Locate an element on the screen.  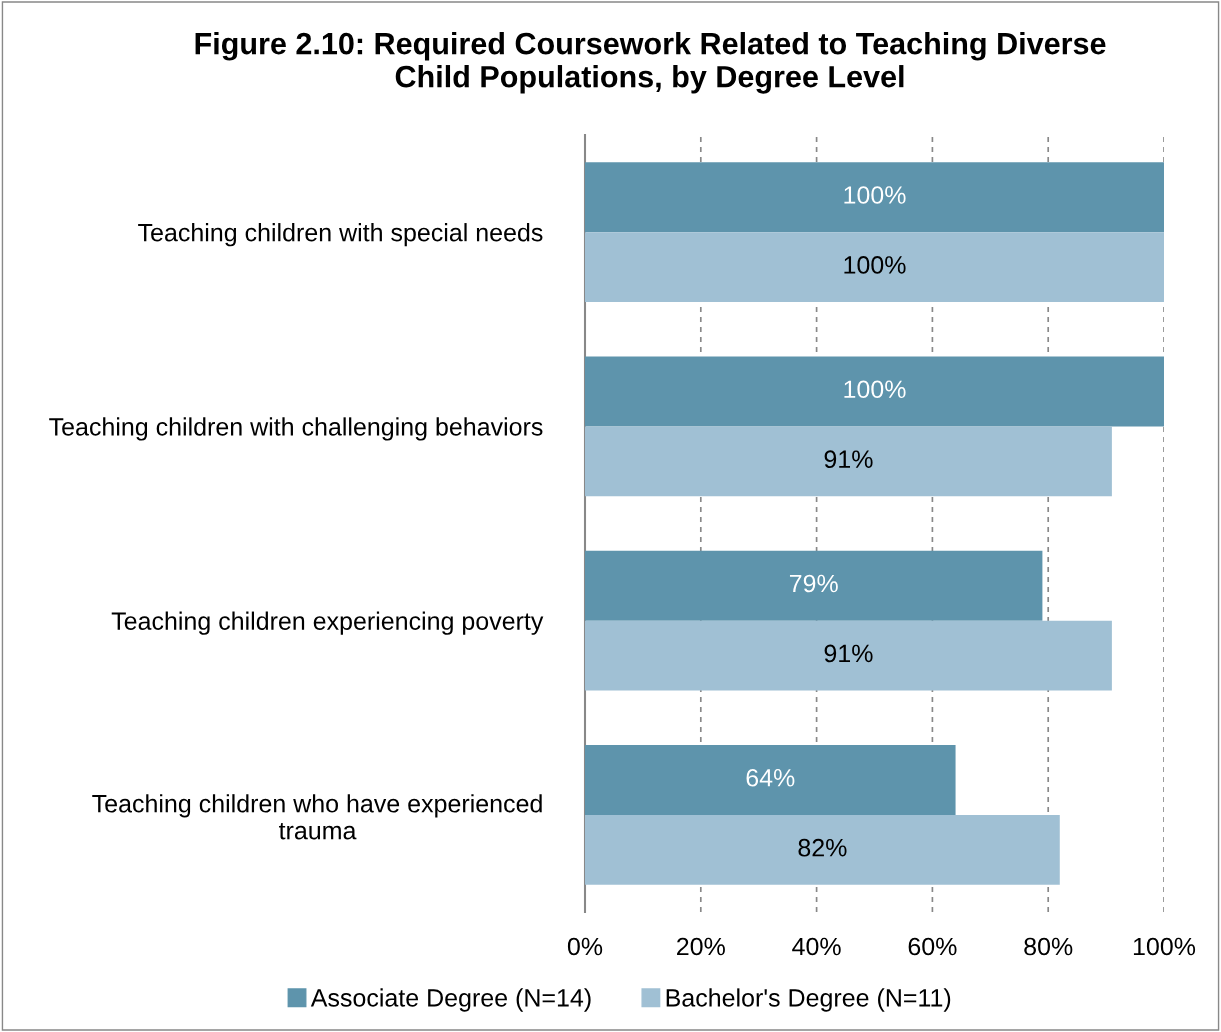
y-tick-label: Teaching children experiencing poverty is located at coordinates (327, 623).